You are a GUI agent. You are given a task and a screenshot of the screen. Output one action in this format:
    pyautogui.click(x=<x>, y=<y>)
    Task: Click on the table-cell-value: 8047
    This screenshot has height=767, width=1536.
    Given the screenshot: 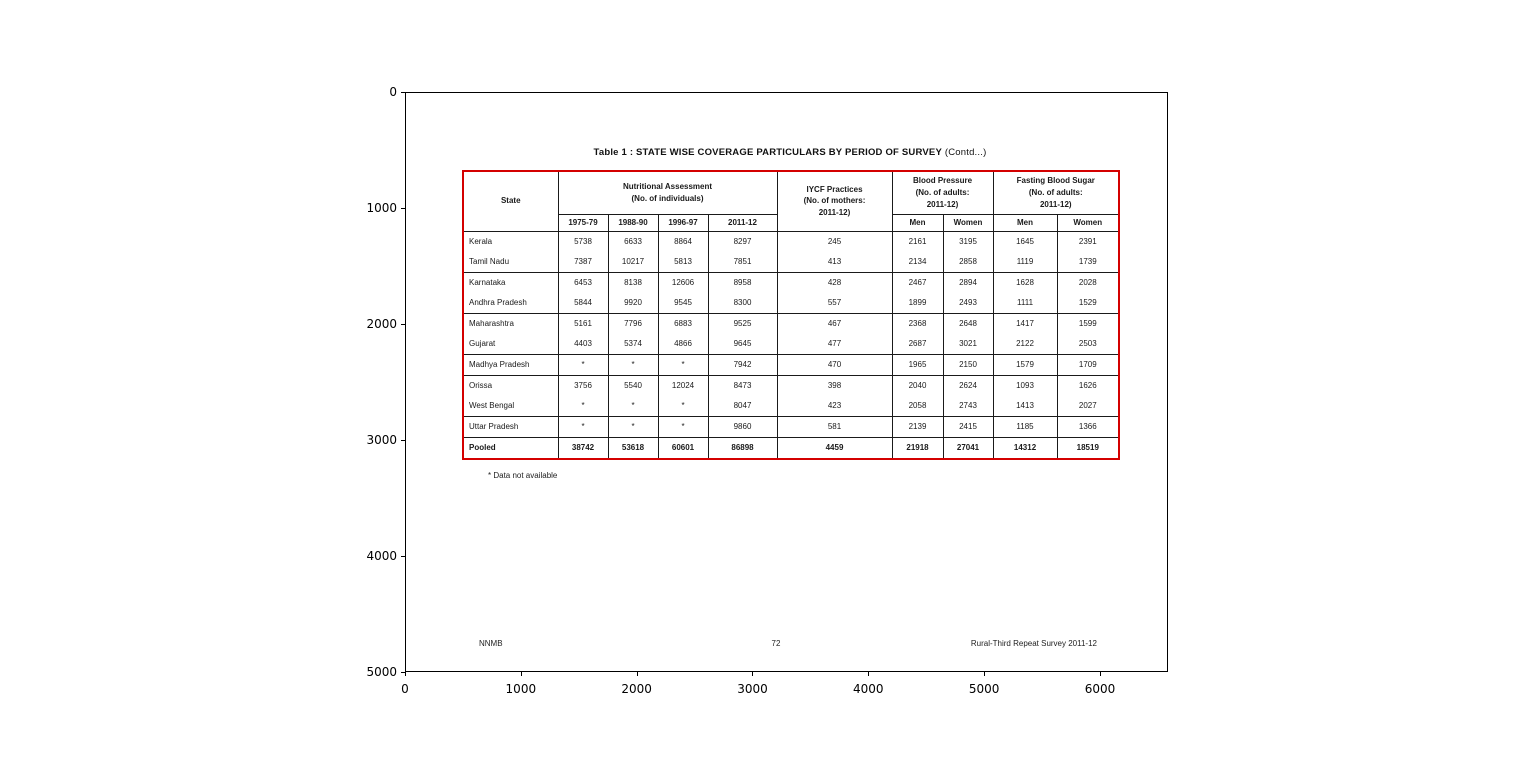 What is the action you would take?
    pyautogui.click(x=742, y=406)
    